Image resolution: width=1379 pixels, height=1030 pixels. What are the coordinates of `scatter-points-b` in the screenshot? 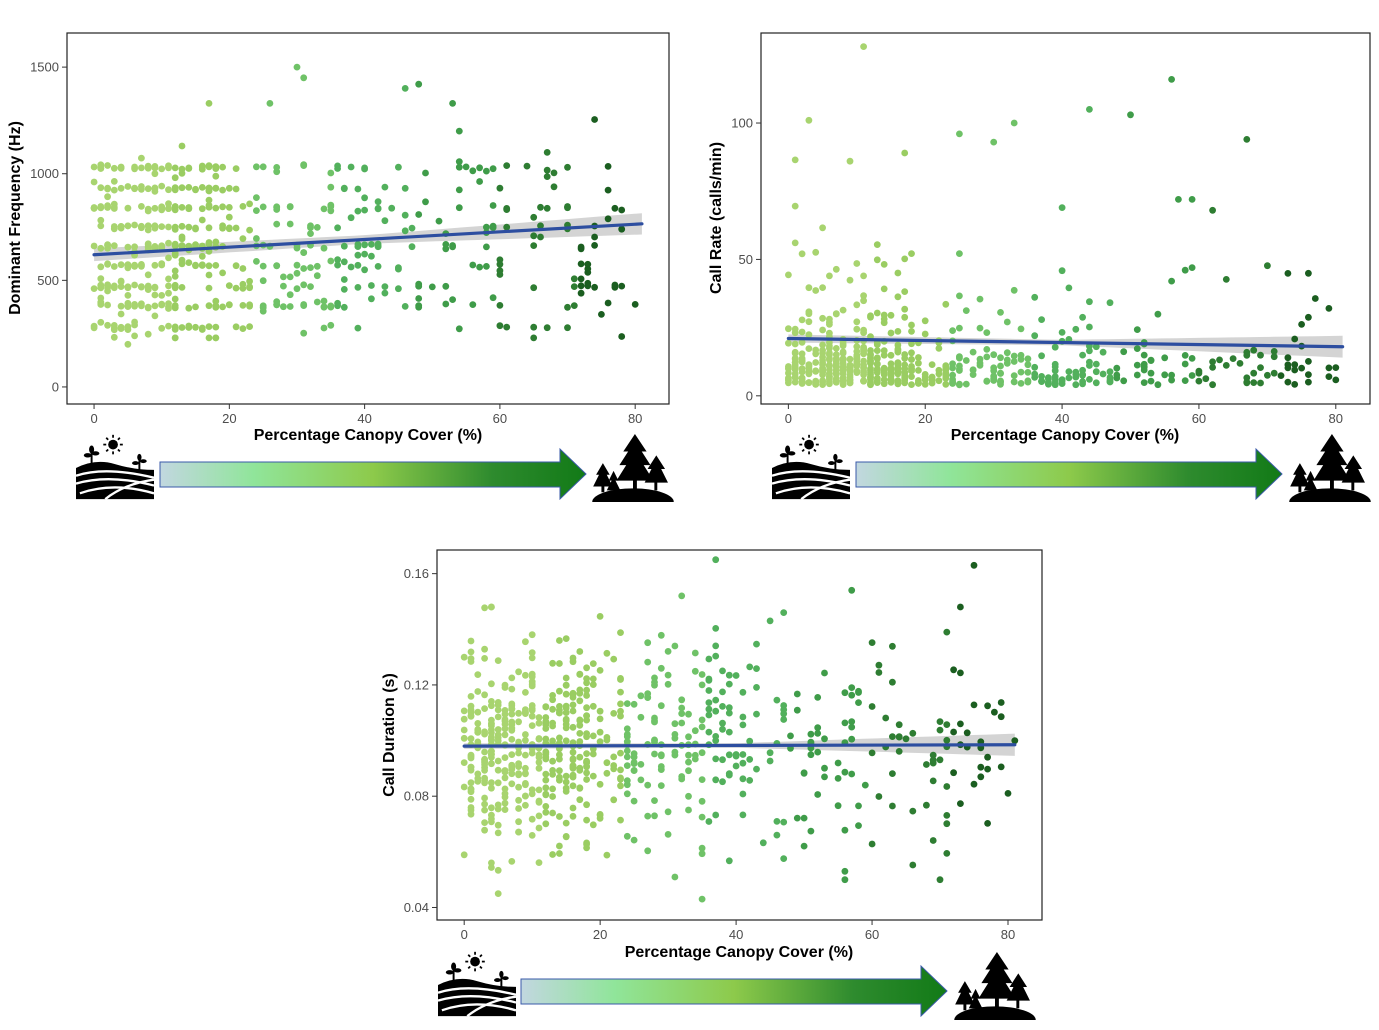 It's located at (1062, 216).